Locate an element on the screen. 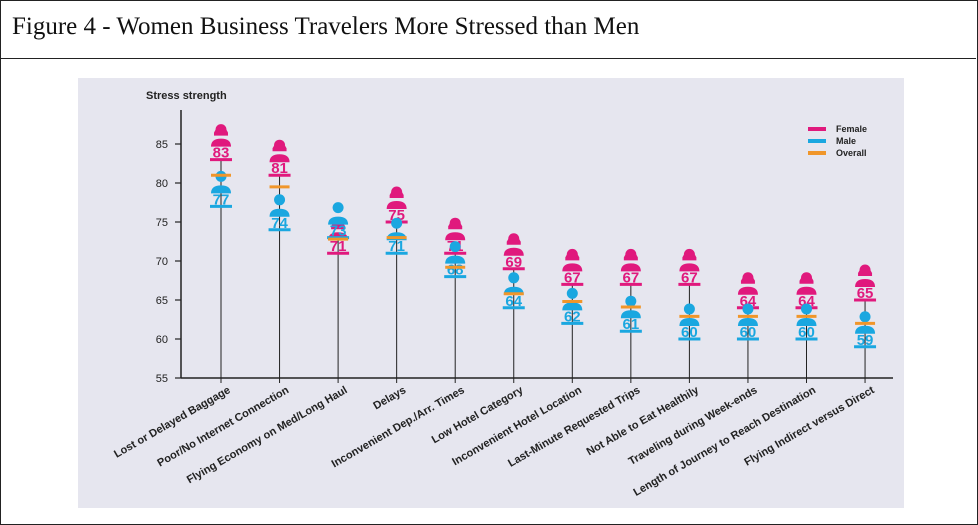 The image size is (978, 525). legend-label: Overall is located at coordinates (851, 153).